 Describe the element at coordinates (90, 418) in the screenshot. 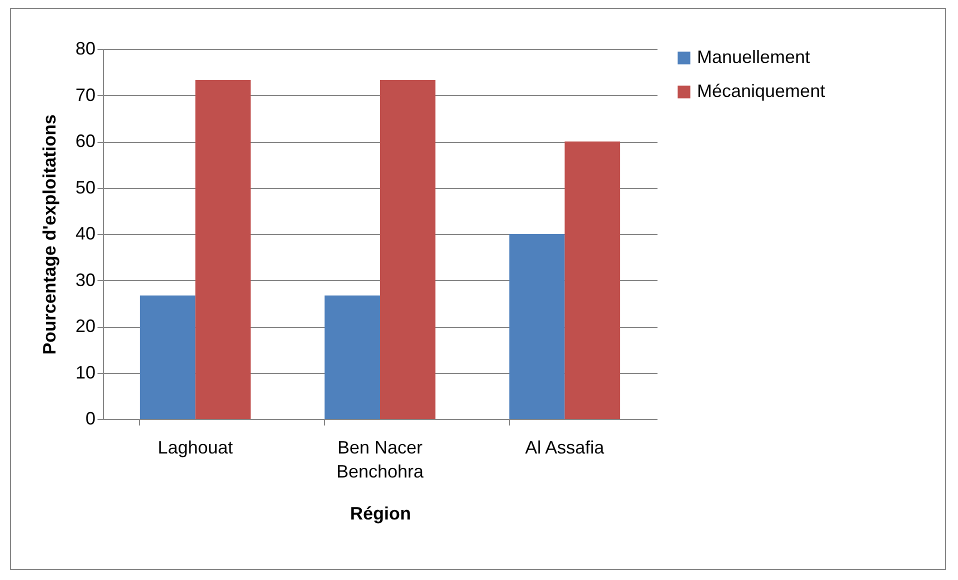

I see `y-tick-label: 0` at that location.